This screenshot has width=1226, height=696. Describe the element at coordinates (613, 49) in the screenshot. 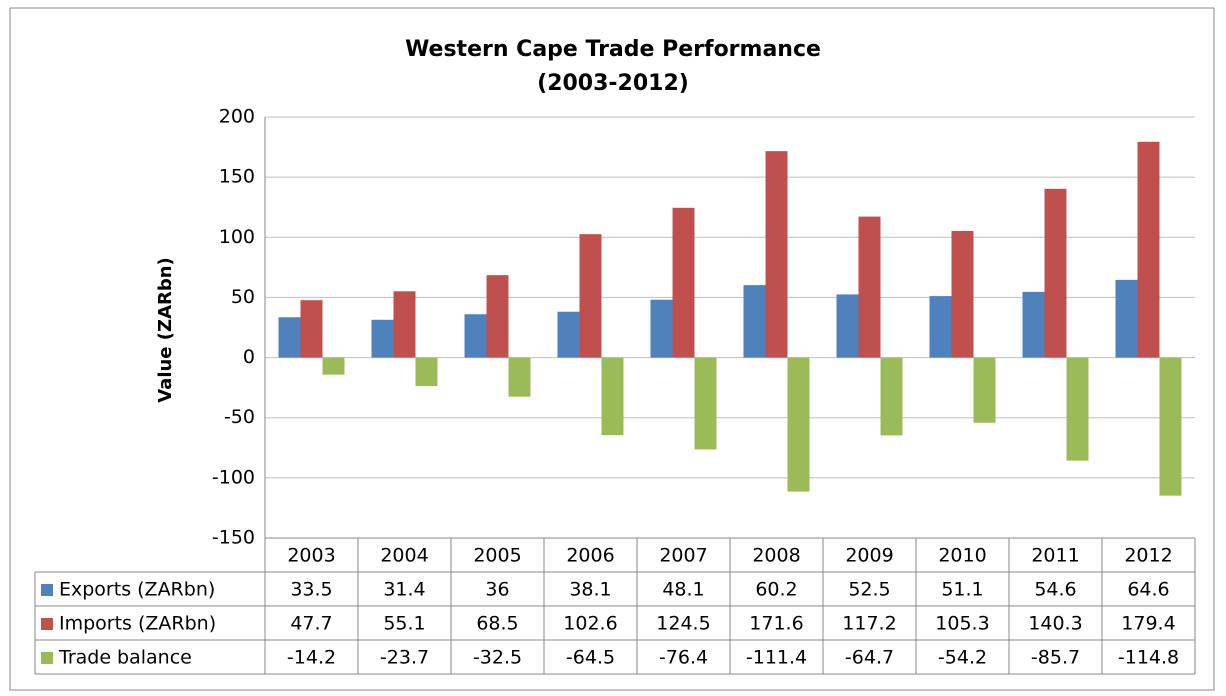

I see `chart-title: Western Cape Trade Performance` at that location.